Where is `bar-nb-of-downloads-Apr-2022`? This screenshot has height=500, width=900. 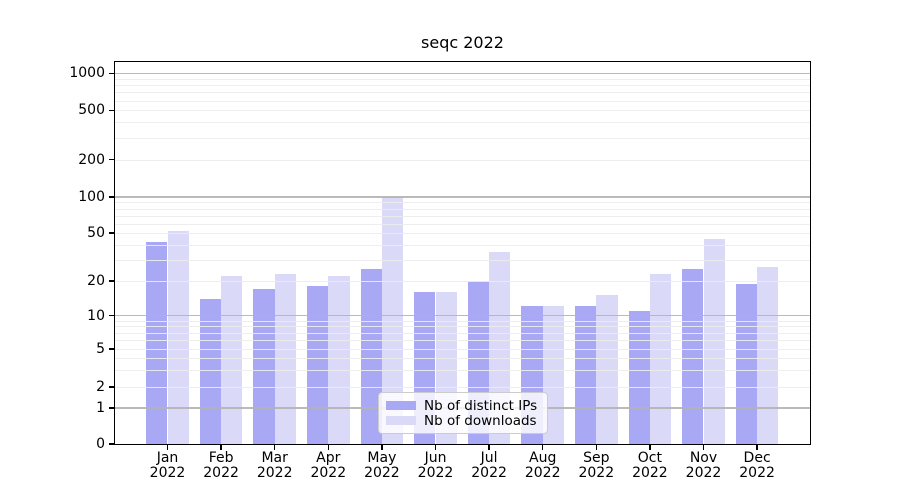
bar-nb-of-downloads-Apr-2022 is located at coordinates (339, 360).